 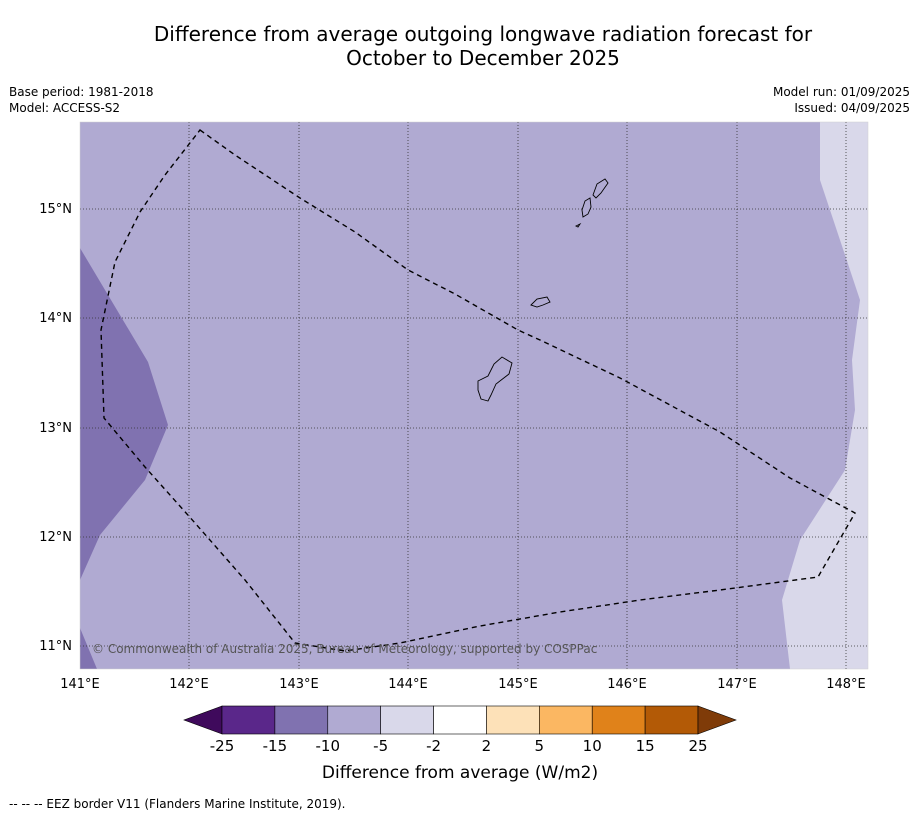 I want to click on aguijan-island, so click(x=578, y=225).